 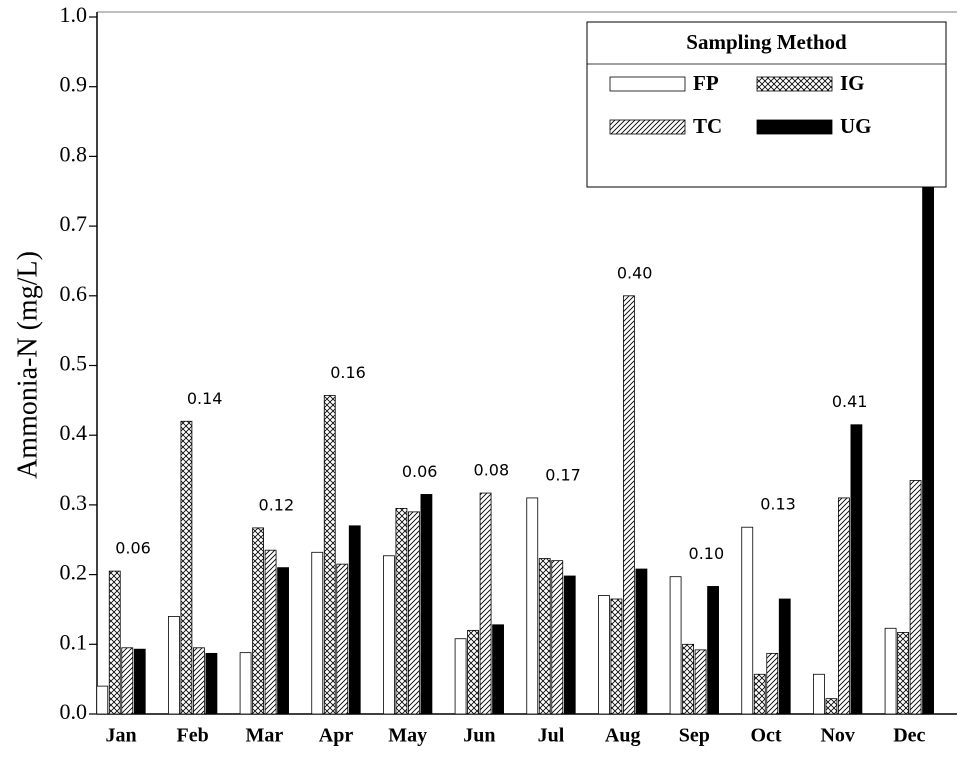 I want to click on y-tick-label: 0.7, so click(x=74, y=223).